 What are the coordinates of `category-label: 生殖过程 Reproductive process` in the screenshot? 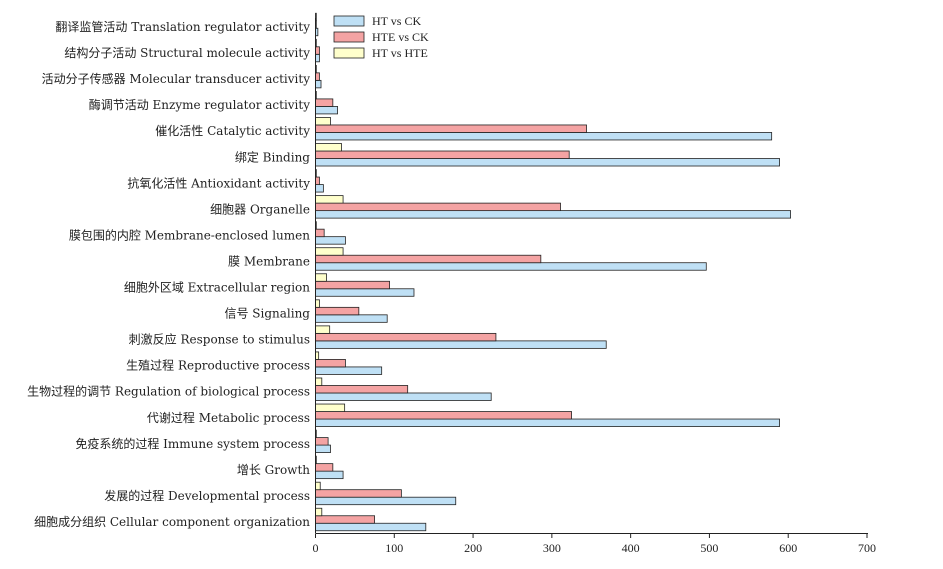 It's located at (218, 365).